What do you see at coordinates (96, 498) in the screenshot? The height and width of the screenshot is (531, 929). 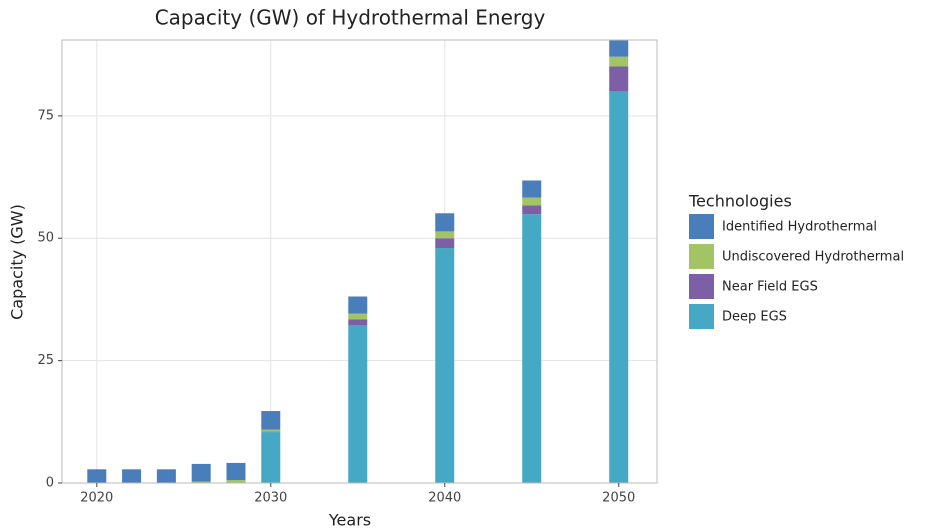 I see `x-tick-label: 2020` at bounding box center [96, 498].